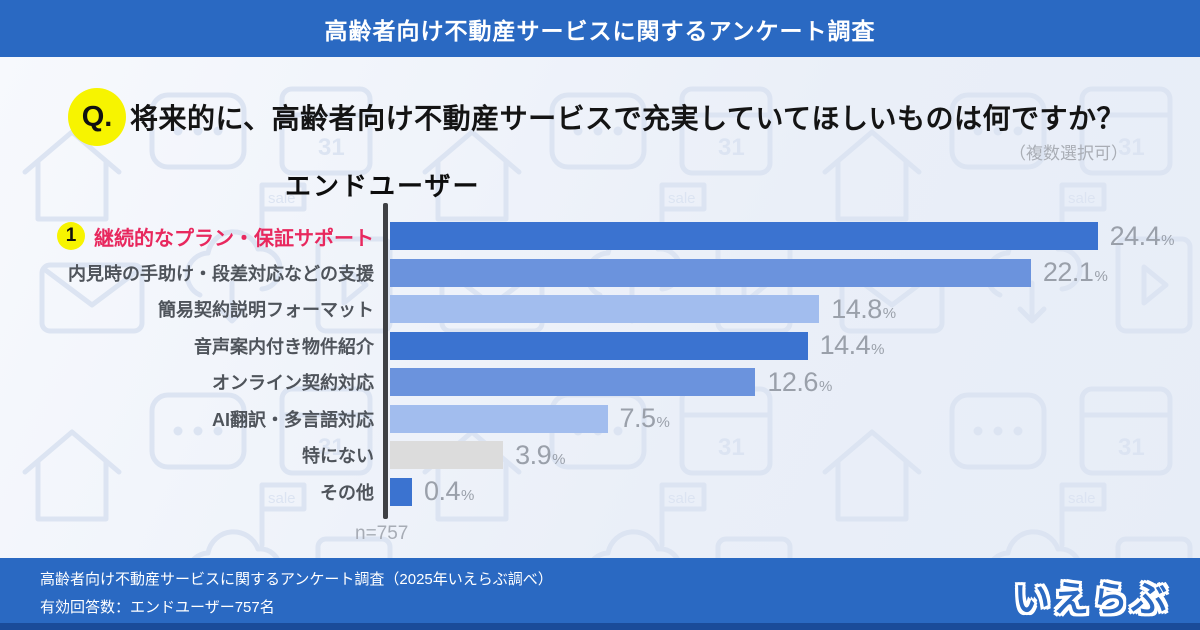  What do you see at coordinates (533, 454) in the screenshot?
I see `value-number: 3.9` at bounding box center [533, 454].